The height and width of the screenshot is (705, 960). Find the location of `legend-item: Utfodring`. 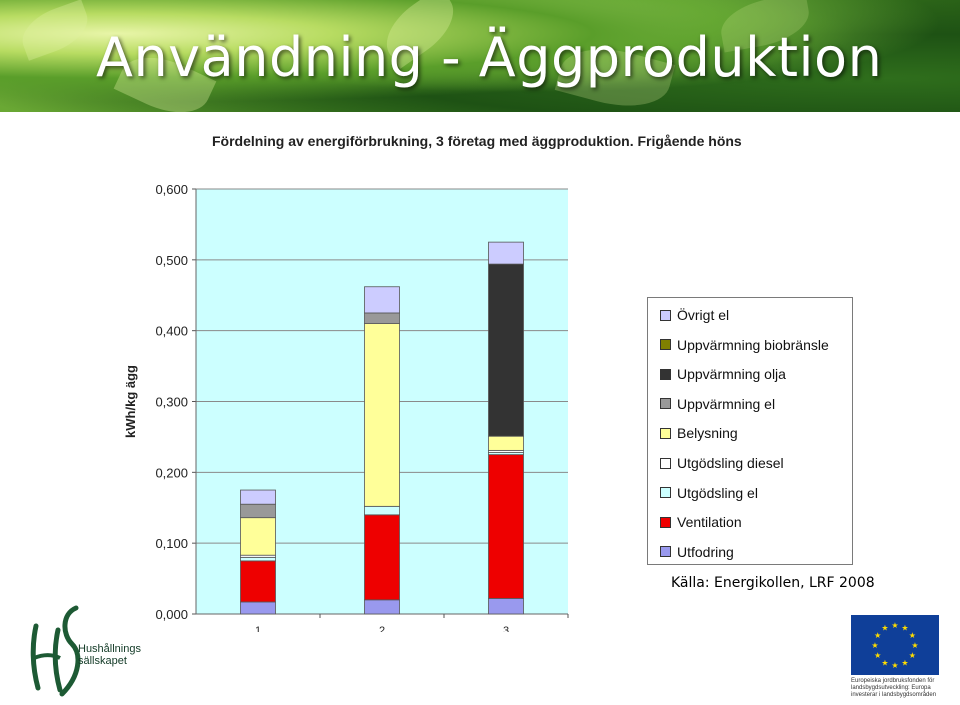

legend-item: Utfodring is located at coordinates (697, 552).